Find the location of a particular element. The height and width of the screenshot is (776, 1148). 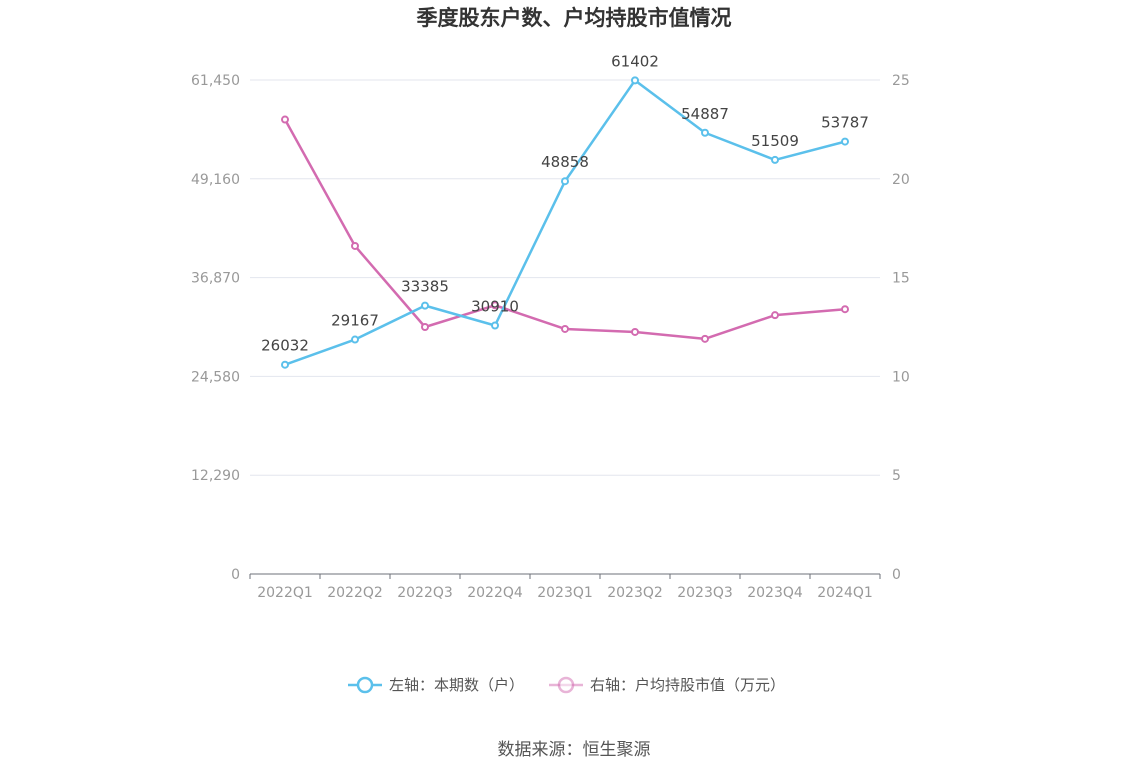

source-note: 数据来源：恒生聚源 is located at coordinates (574, 750).